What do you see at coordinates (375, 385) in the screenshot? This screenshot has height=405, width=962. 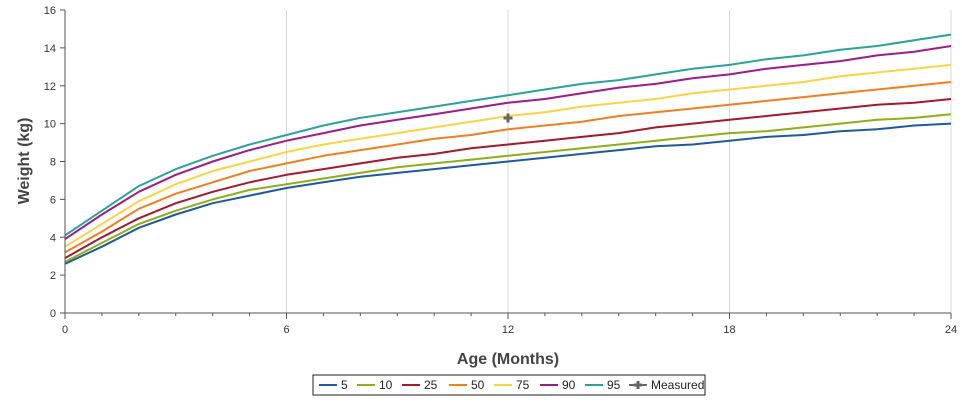 I see `legend-item-10: 10` at bounding box center [375, 385].